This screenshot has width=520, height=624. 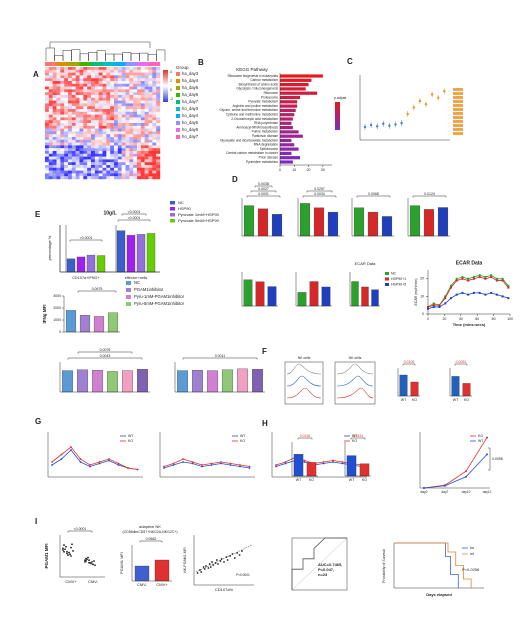 I want to click on pathway-label: Arginine and proline metabolism, so click(x=255, y=106).